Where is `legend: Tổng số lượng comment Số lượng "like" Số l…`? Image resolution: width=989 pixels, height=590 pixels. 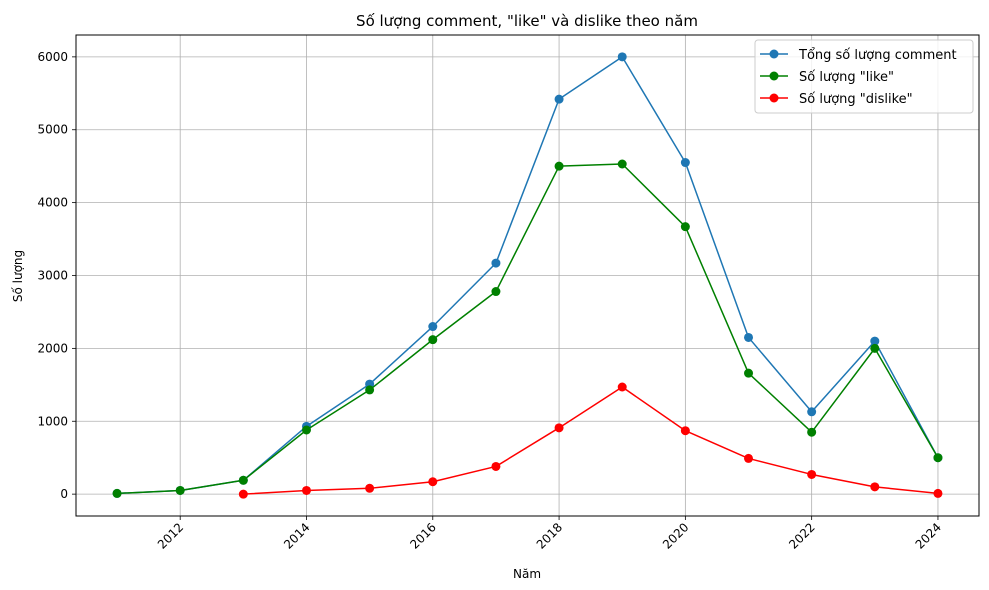 legend: Tổng số lượng comment Số lượng "like" Số l… is located at coordinates (864, 76).